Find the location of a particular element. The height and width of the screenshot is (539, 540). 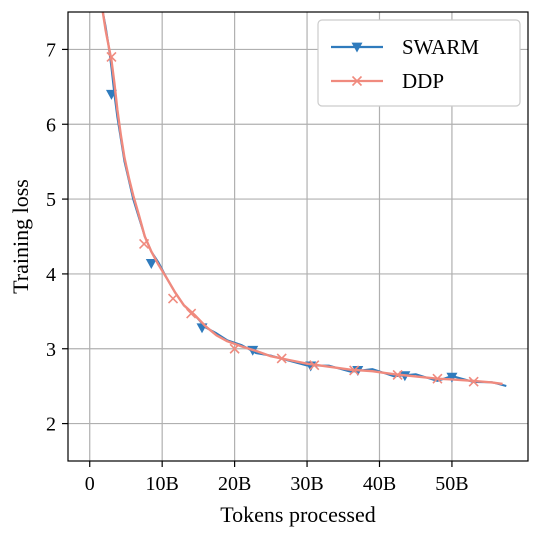

legend-box is located at coordinates (419, 63).